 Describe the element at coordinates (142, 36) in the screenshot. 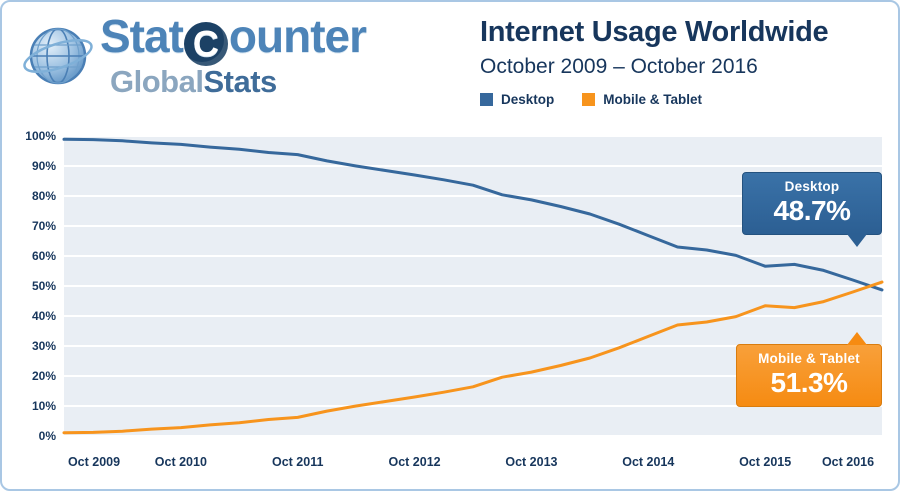

I see `logo-stat: Stat` at that location.